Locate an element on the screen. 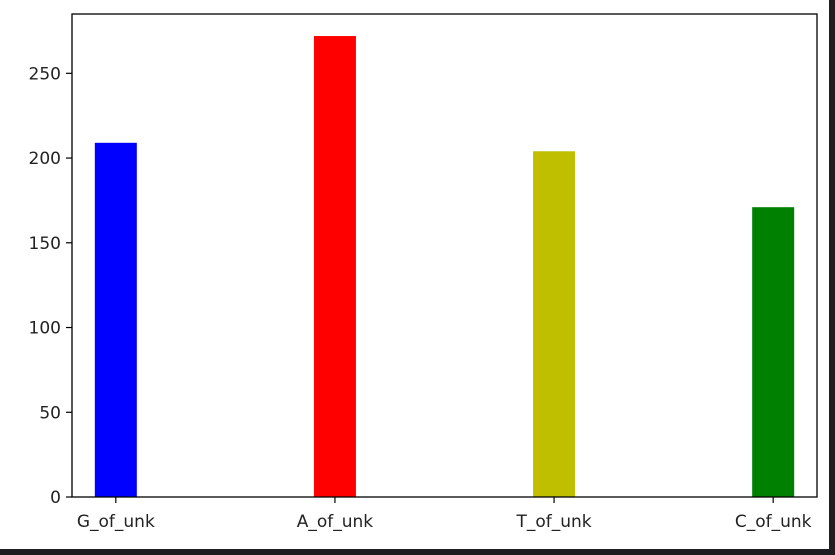  x-tick-label: C_of_unk is located at coordinates (773, 522).